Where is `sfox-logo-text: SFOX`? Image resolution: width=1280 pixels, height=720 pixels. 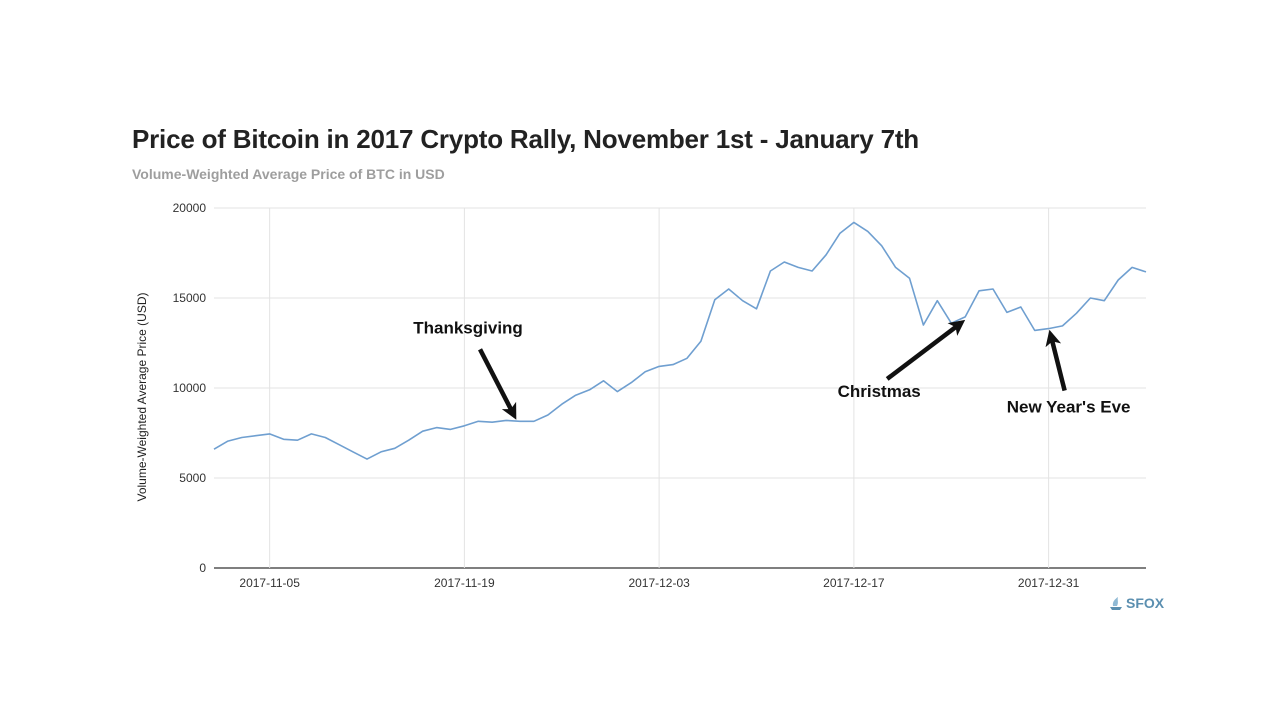
sfox-logo-text: SFOX is located at coordinates (1145, 603).